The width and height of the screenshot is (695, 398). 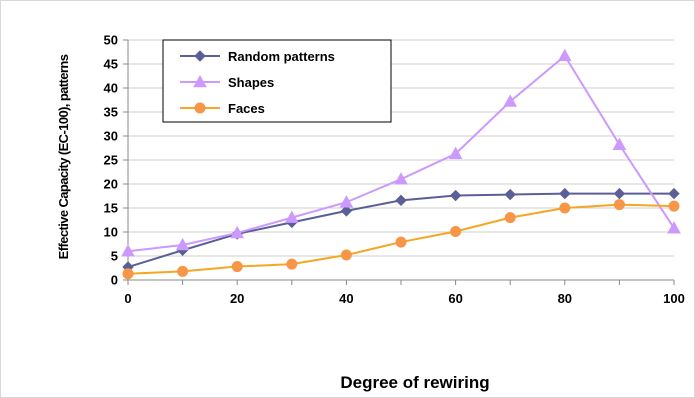 What do you see at coordinates (246, 108) in the screenshot?
I see `legend-label: Faces` at bounding box center [246, 108].